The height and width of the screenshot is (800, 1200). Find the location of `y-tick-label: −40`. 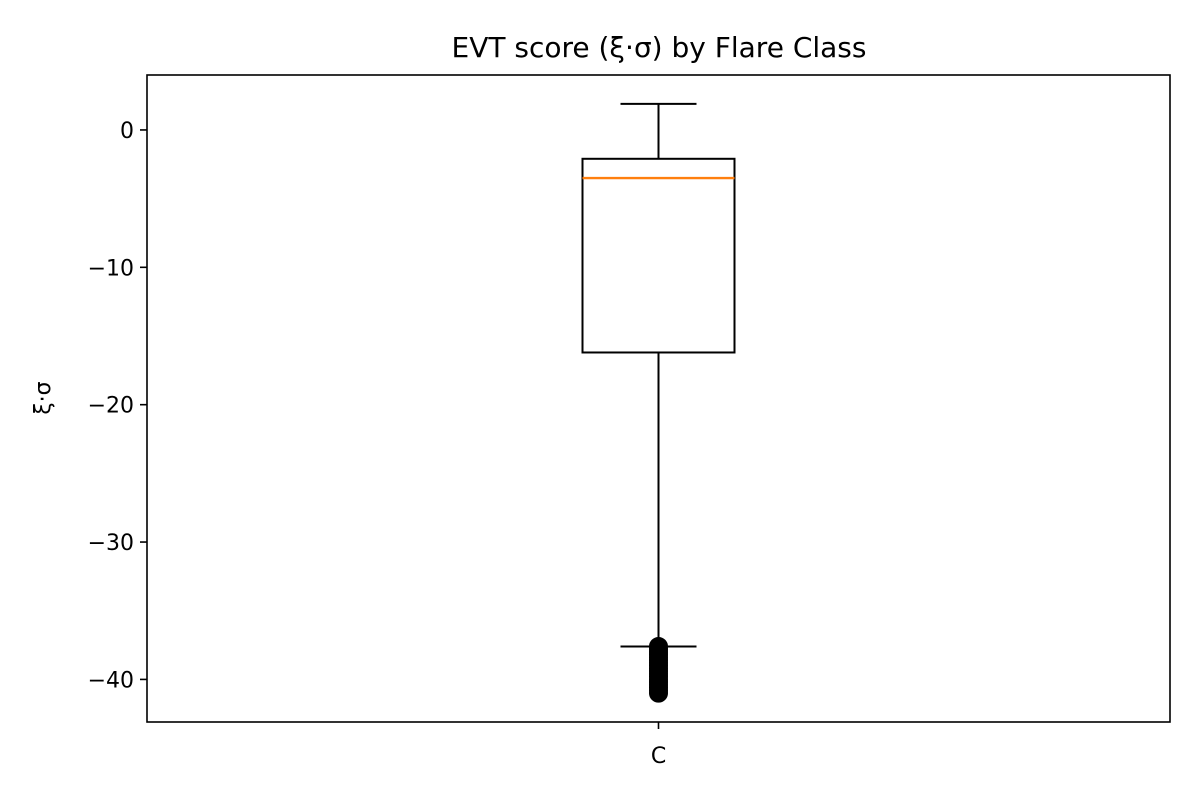

y-tick-label: −40 is located at coordinates (111, 680).